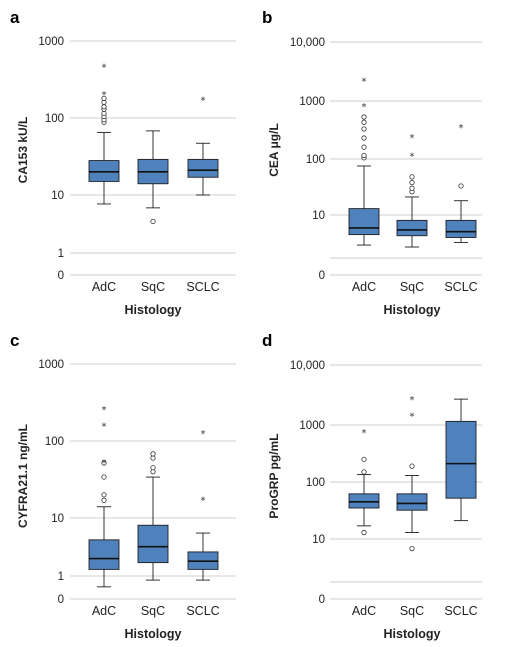  What do you see at coordinates (274, 150) in the screenshot?
I see `y-axis-label-b: CEA μg/L` at bounding box center [274, 150].